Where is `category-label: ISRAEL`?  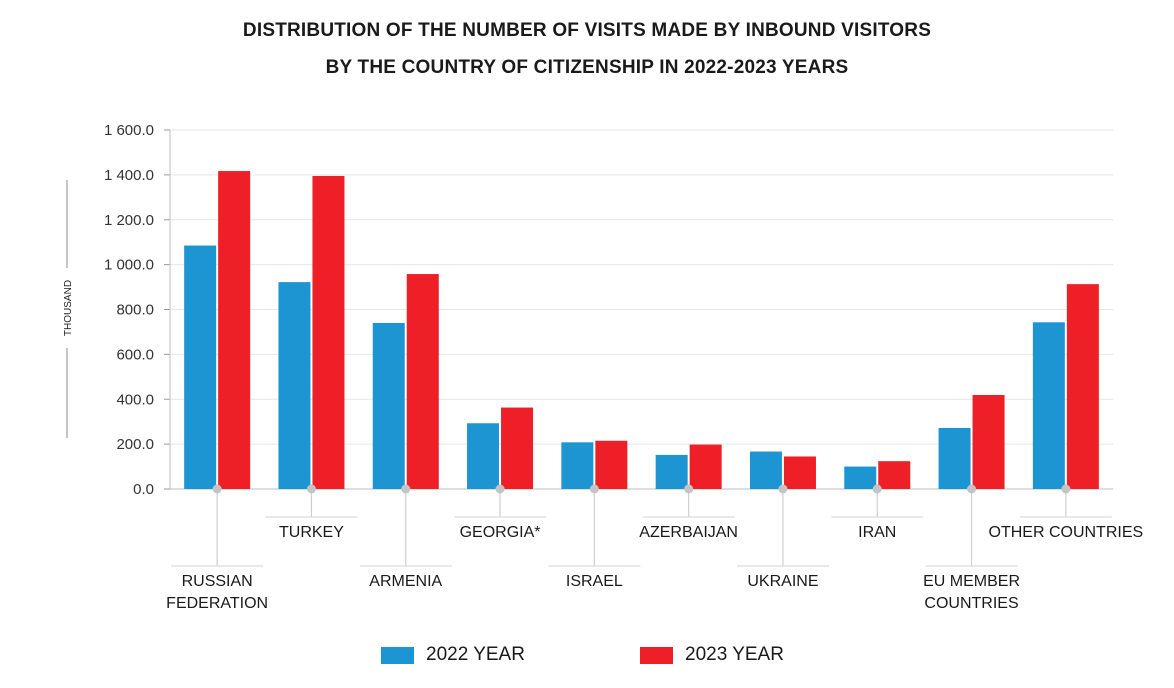
category-label: ISRAEL is located at coordinates (594, 581).